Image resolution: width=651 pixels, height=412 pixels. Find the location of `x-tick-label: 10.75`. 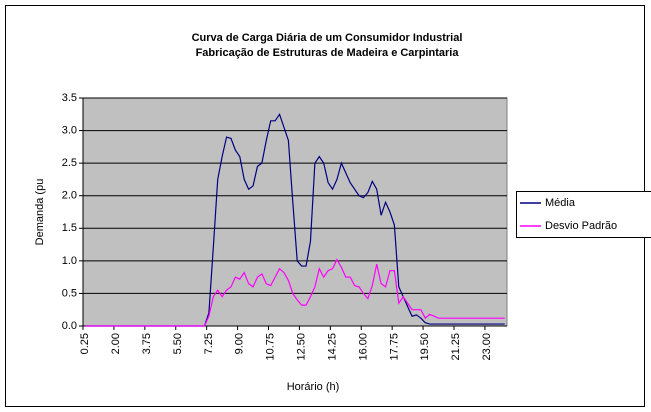

x-tick-label: 10.75 is located at coordinates (271, 347).